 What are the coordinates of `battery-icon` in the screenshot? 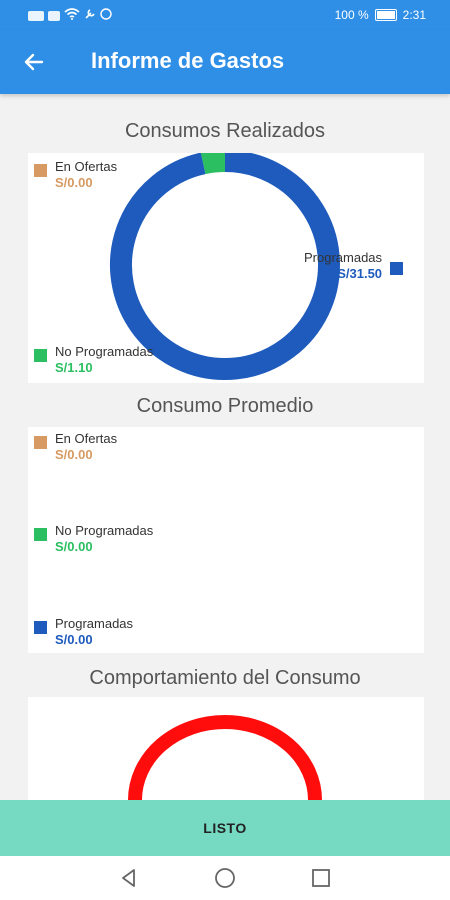 It's located at (385, 15).